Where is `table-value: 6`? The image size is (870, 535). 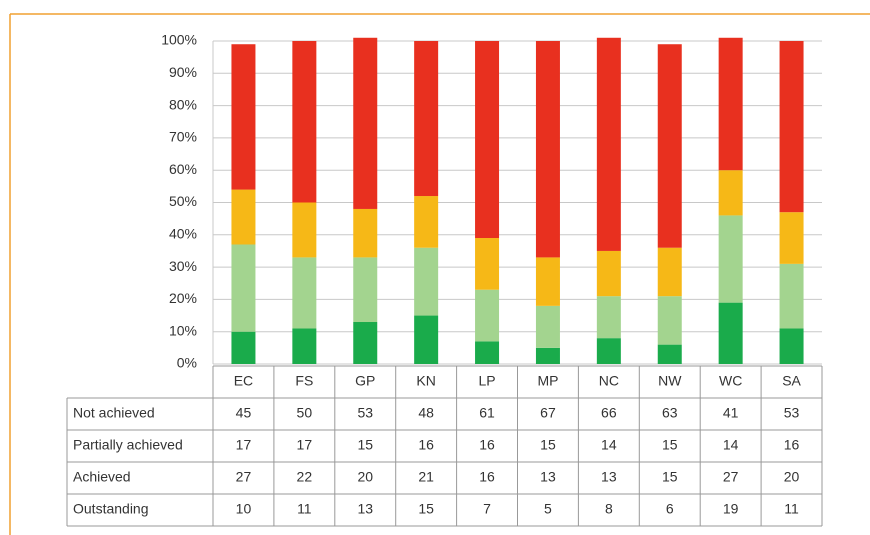
table-value: 6 is located at coordinates (670, 509).